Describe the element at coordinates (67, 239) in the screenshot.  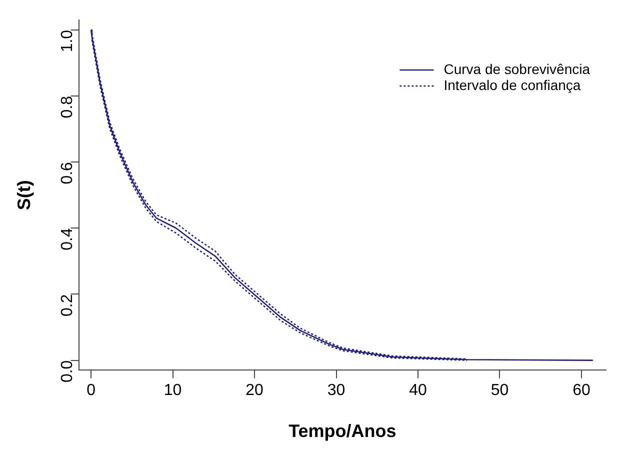
I see `y-tick-label: 0.4` at that location.